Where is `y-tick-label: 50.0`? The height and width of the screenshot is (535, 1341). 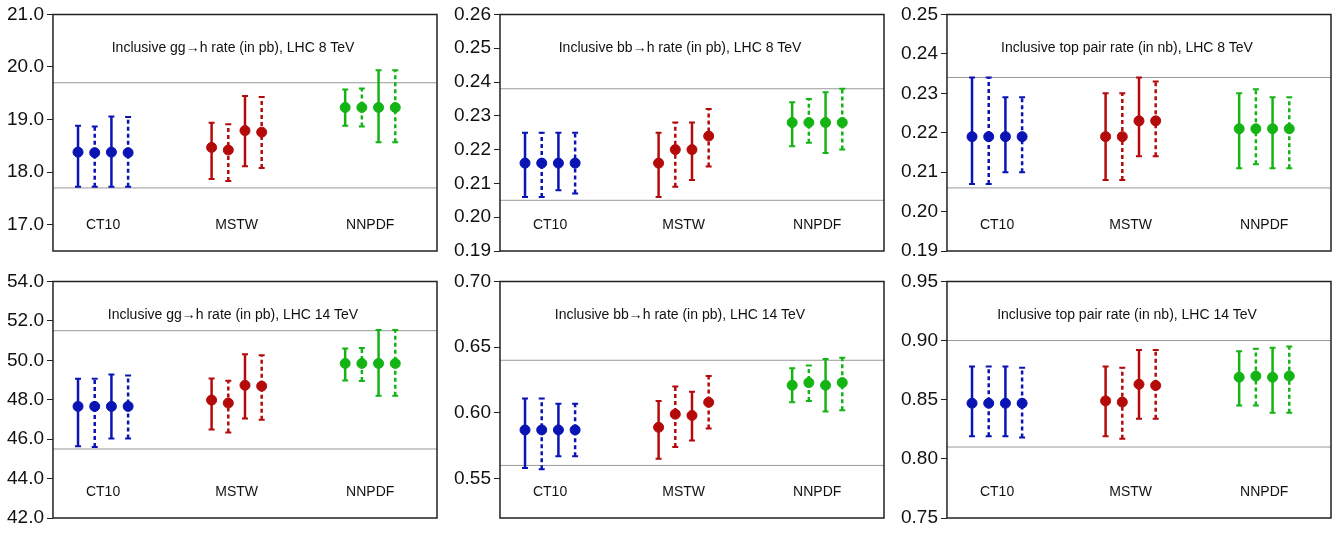
y-tick-label: 50.0 is located at coordinates (25, 359).